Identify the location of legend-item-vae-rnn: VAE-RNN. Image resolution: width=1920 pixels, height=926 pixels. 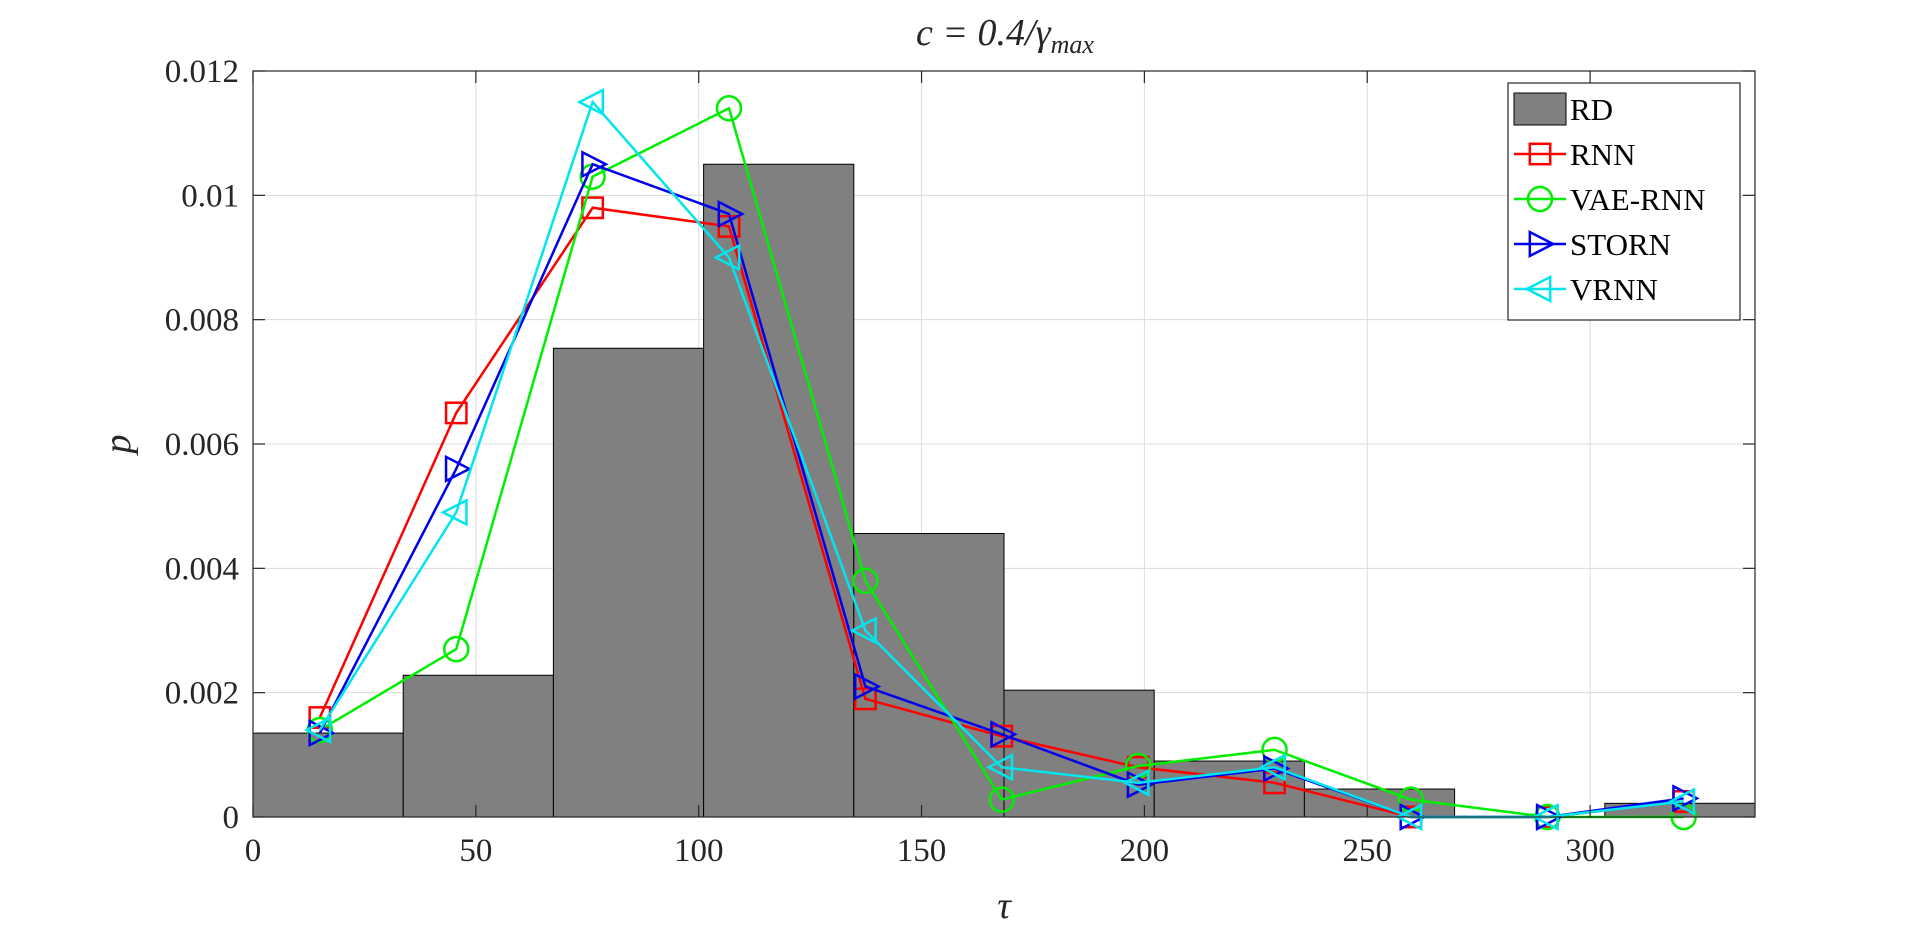
(1610, 199).